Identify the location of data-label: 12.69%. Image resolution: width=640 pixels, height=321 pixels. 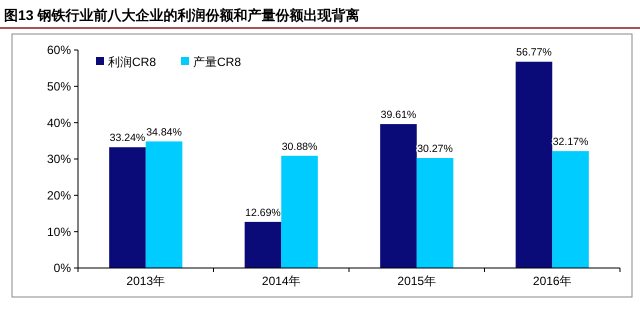
(263, 212).